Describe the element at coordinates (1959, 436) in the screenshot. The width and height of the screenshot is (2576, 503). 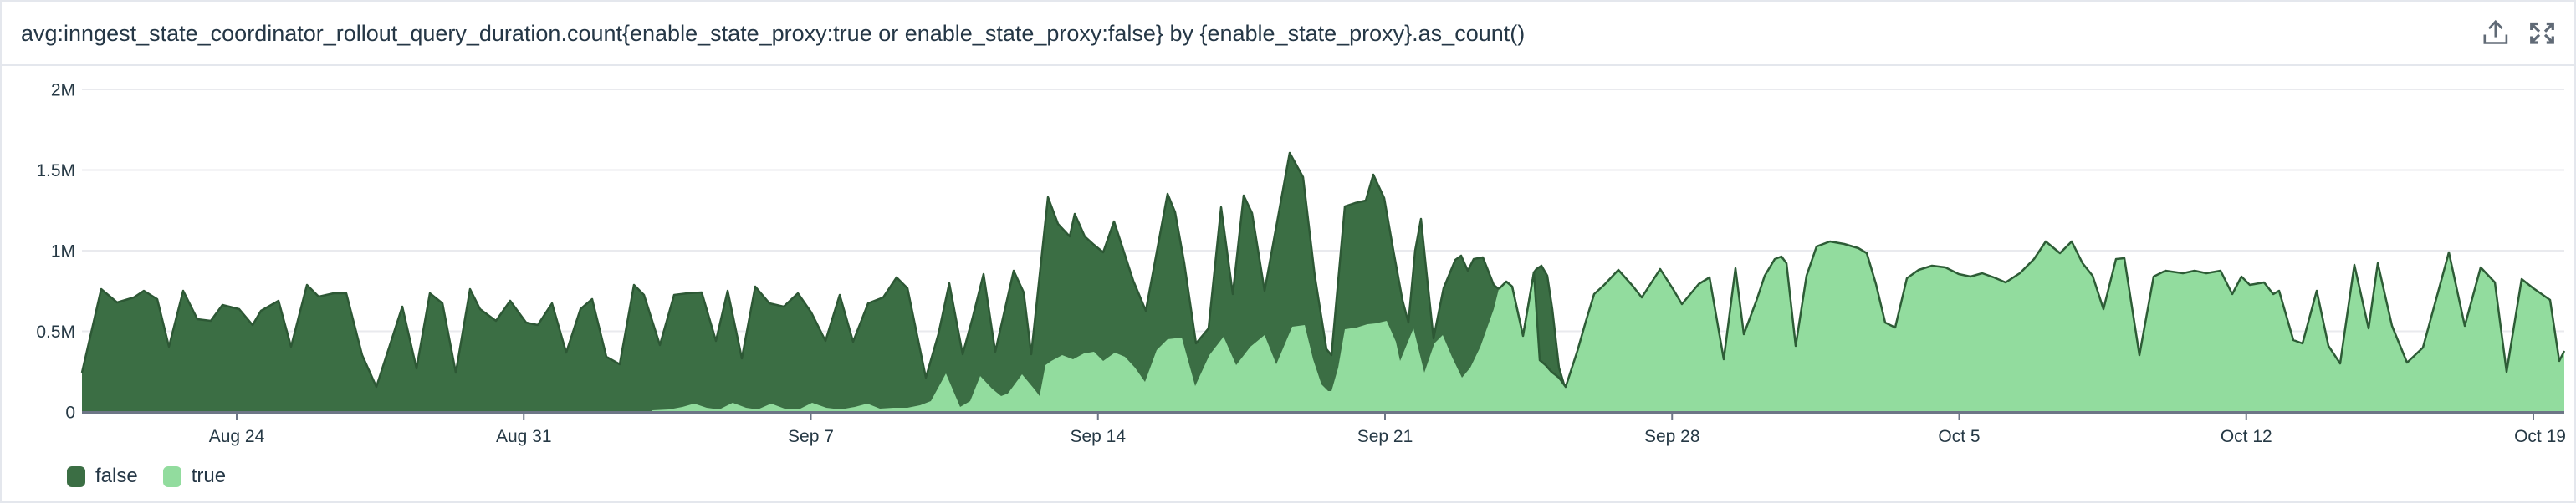
I see `svg-text: Oct 5` at that location.